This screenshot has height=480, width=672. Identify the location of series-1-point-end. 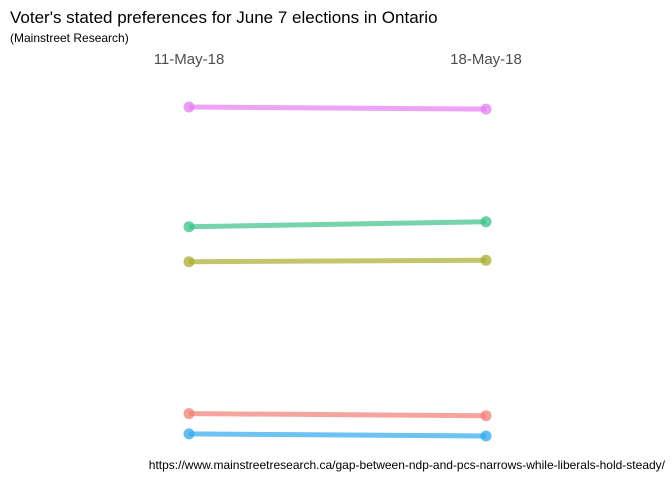
(486, 109).